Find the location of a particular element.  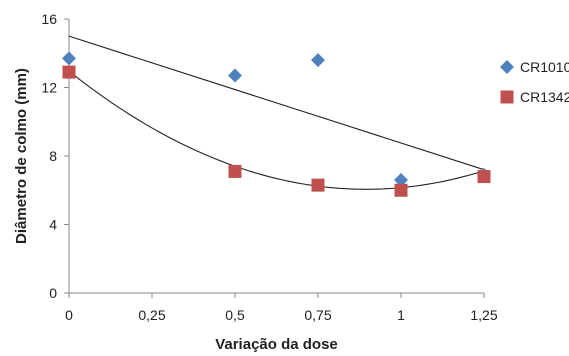

y-tick-label: 0 is located at coordinates (53, 293).